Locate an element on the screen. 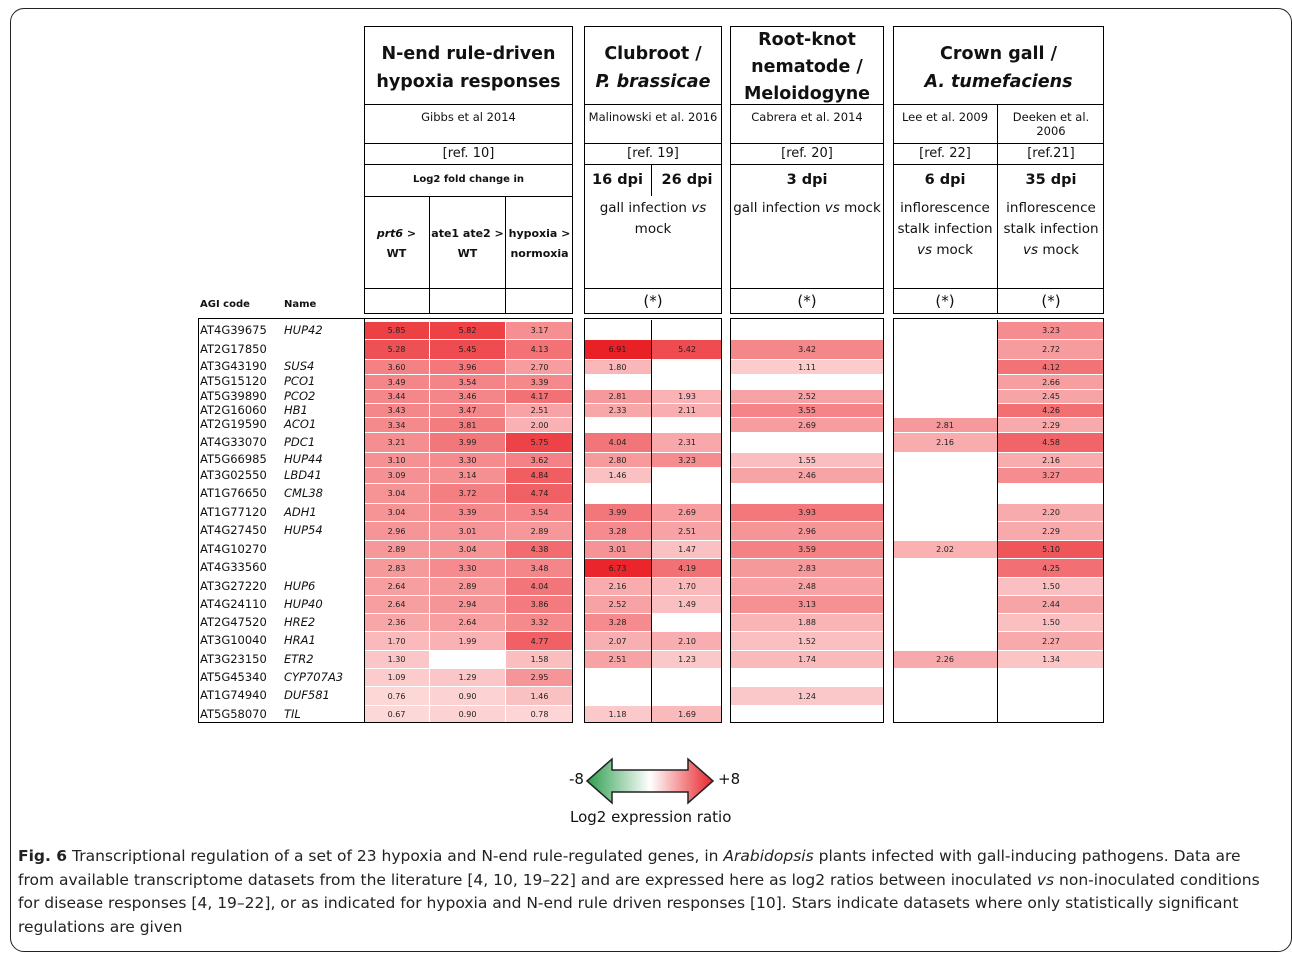  heatmap-cell: 2.16 is located at coordinates (617, 586).